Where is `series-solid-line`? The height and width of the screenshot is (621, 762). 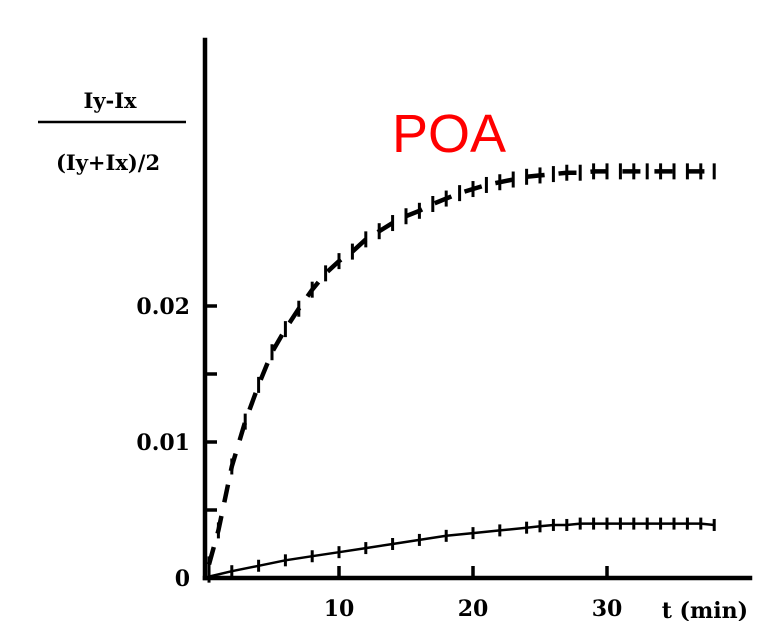
series-solid-line is located at coordinates (461, 550).